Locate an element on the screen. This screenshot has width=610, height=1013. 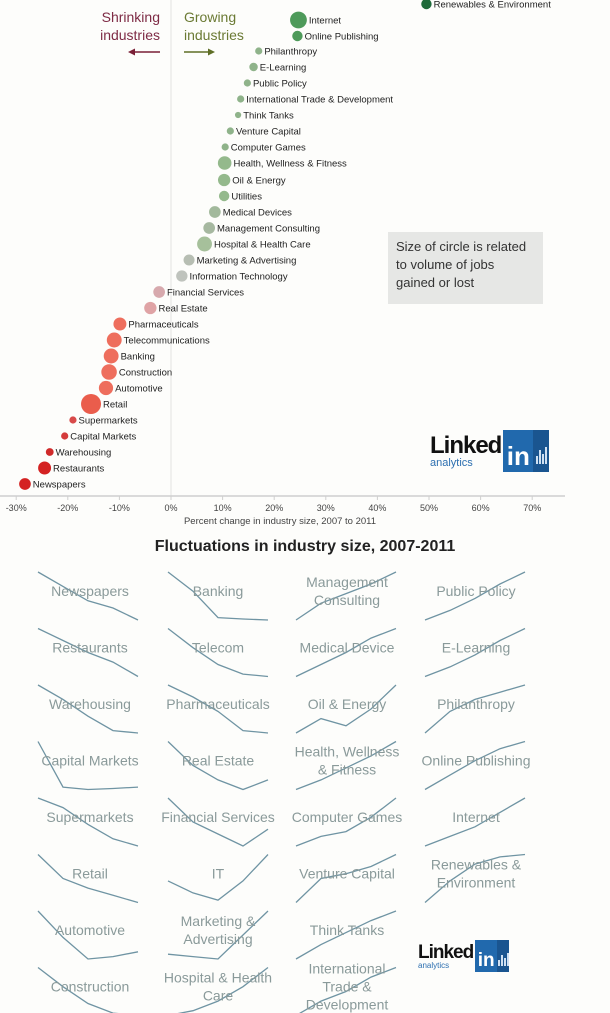
bubble-label-telecommunications: Telecommunications is located at coordinates (167, 341).